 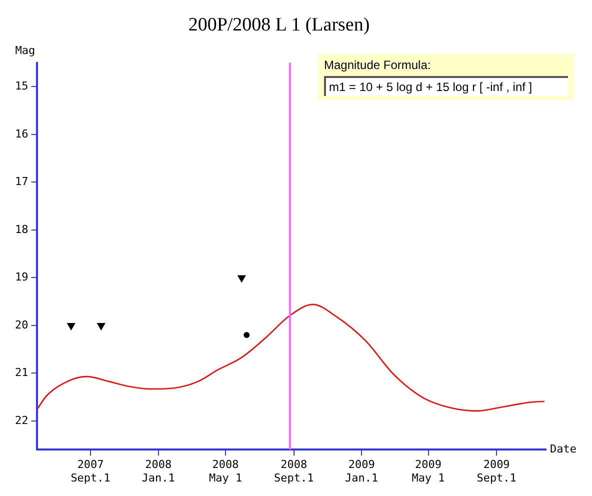 What do you see at coordinates (21, 420) in the screenshot?
I see `y-tick-label: 22` at bounding box center [21, 420].